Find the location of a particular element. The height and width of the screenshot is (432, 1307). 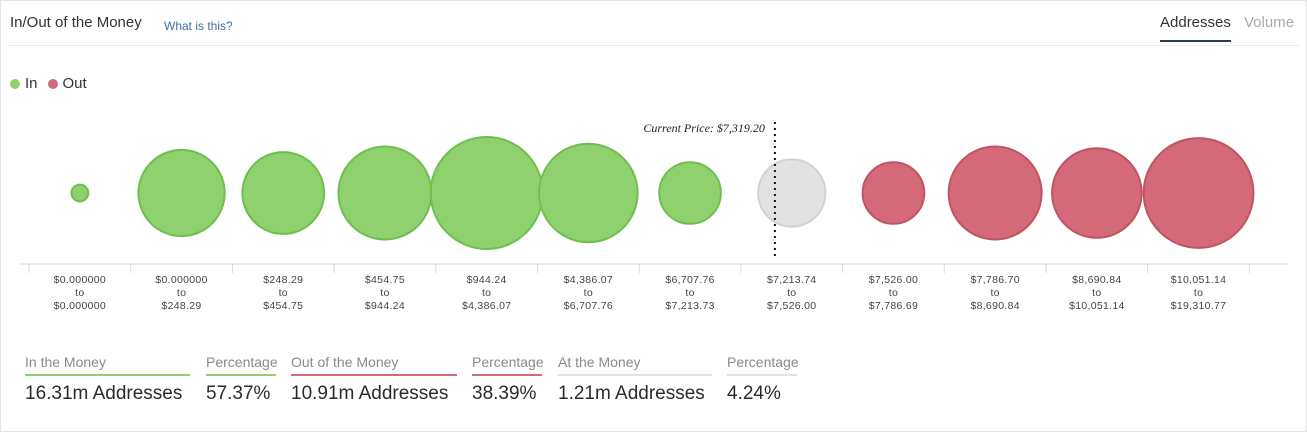

legend-dot-out is located at coordinates (52, 83).